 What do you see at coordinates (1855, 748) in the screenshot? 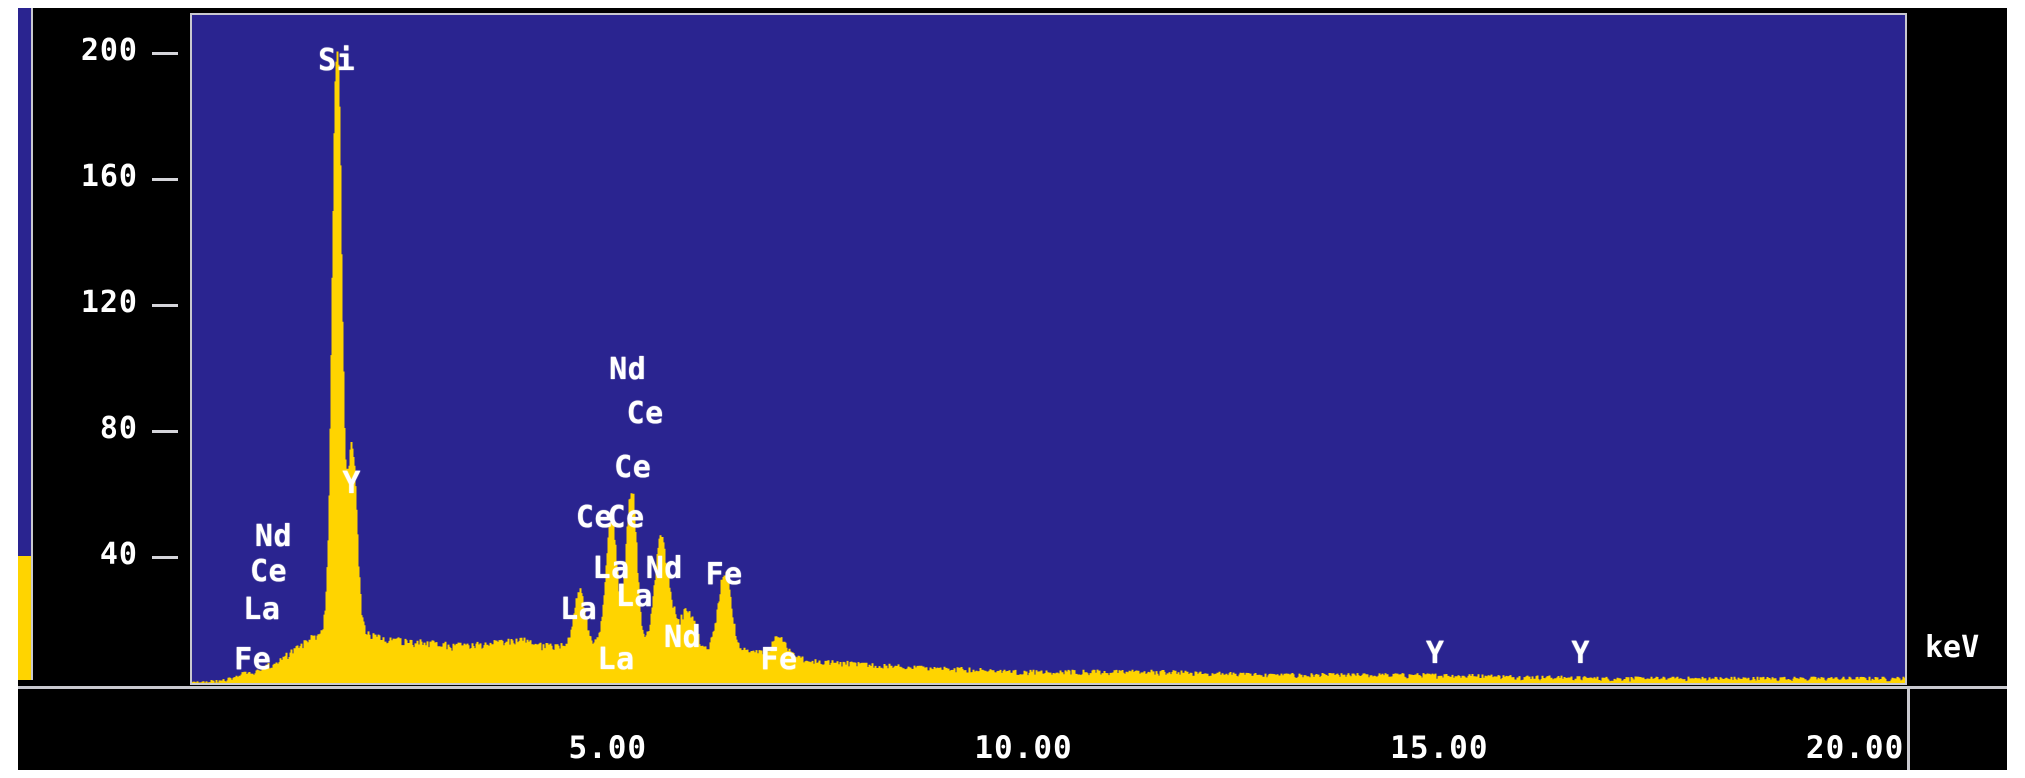
I see `x-axis-tick-label: 20.00` at bounding box center [1855, 748].